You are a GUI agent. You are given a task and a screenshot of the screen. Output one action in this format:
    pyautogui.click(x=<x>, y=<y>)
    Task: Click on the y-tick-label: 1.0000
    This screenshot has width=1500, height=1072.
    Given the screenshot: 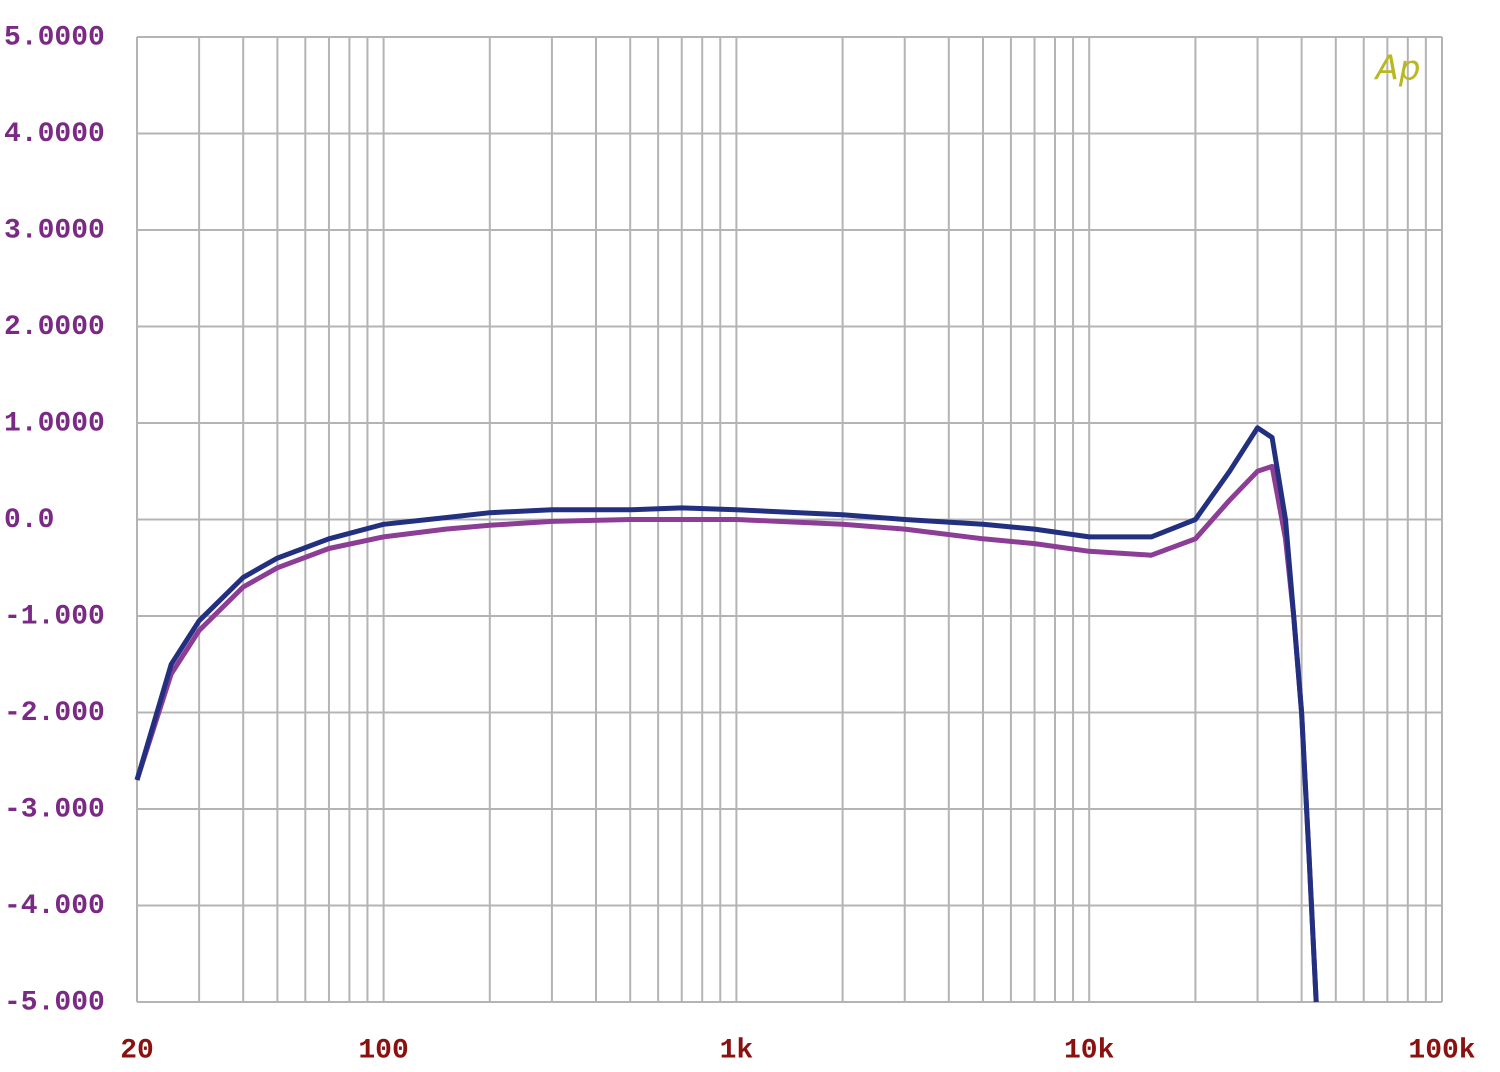 What is the action you would take?
    pyautogui.click(x=54, y=423)
    